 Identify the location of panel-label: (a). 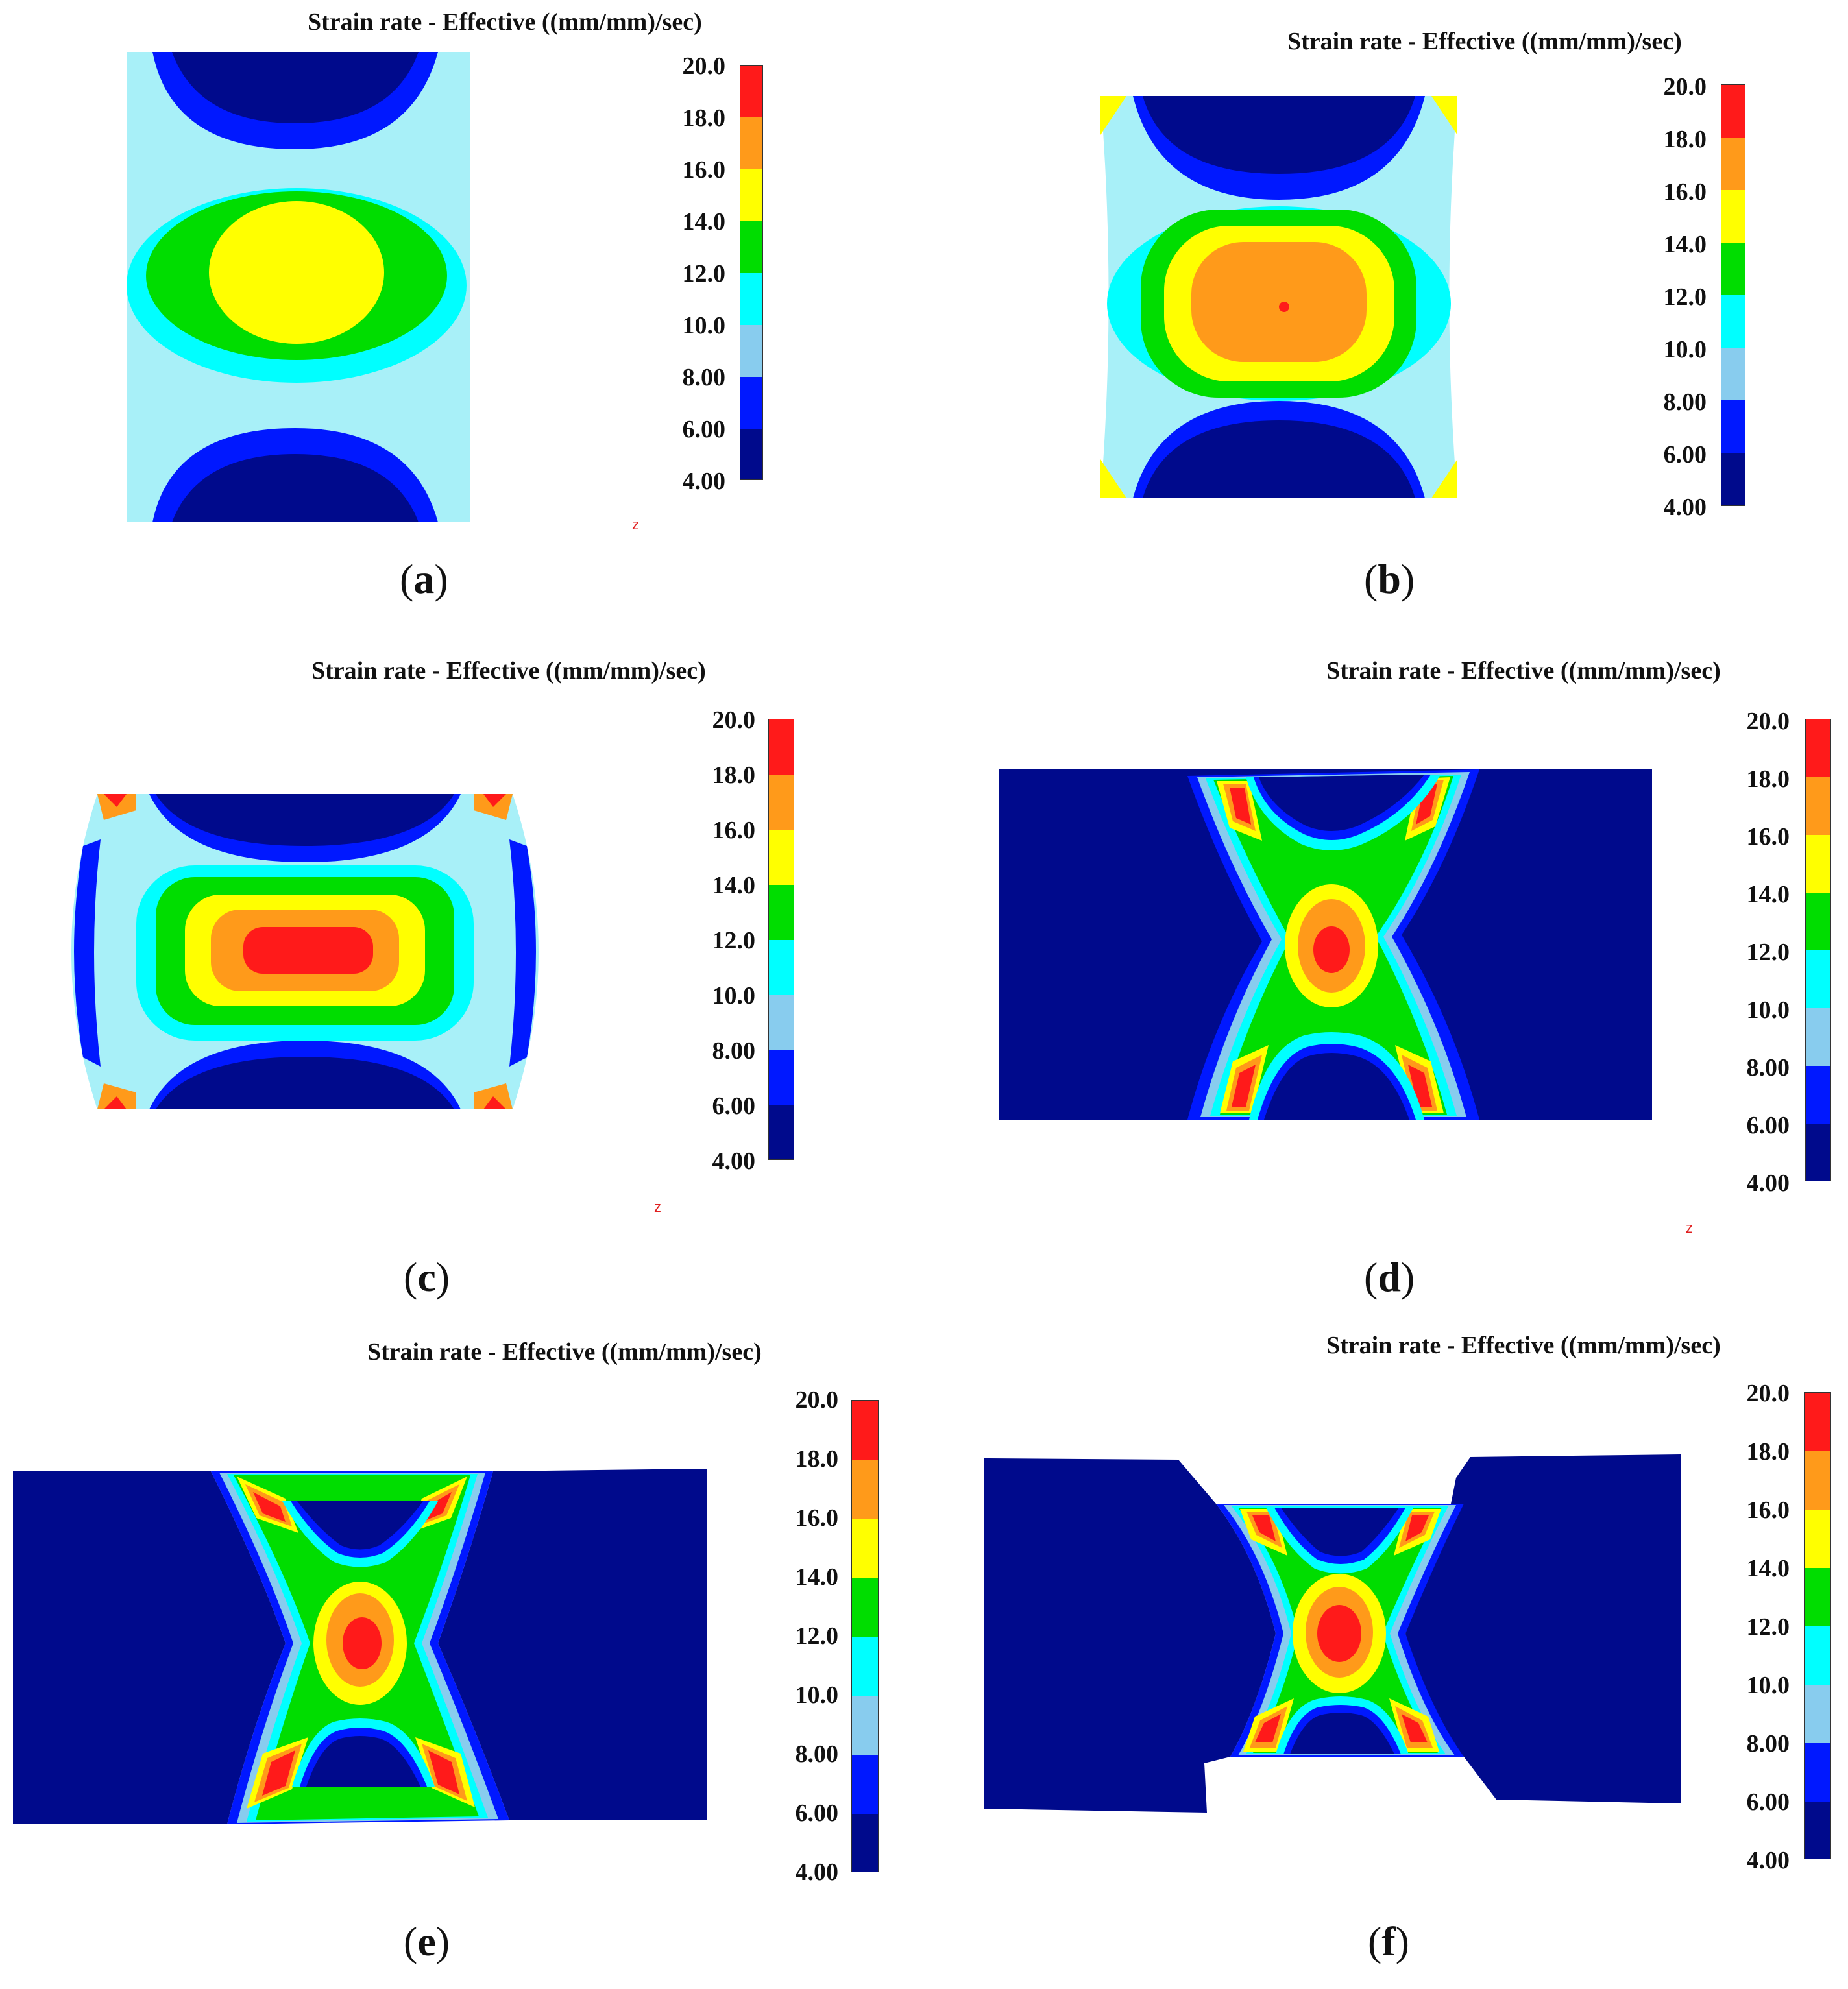
(424, 579).